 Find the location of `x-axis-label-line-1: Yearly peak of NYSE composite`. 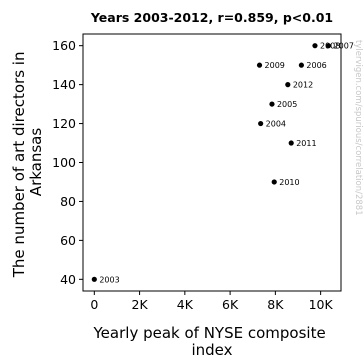

x-axis-label-line-1: Yearly peak of NYSE composite is located at coordinates (209, 333).